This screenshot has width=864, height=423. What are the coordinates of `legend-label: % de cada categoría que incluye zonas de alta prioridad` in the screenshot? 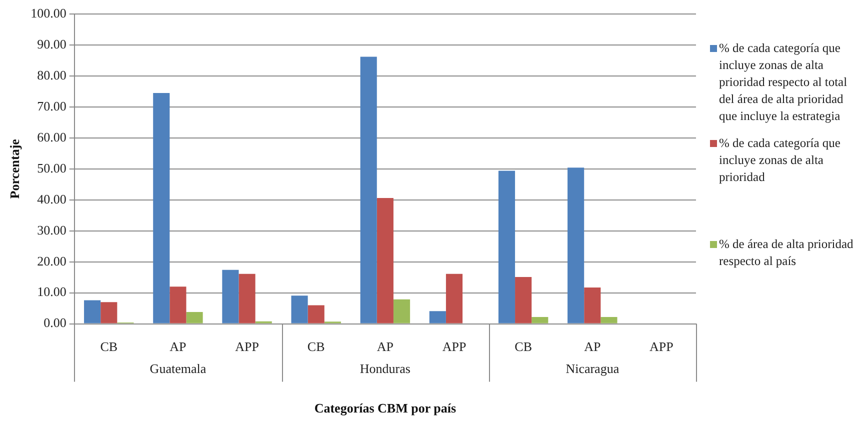 It's located at (780, 160).